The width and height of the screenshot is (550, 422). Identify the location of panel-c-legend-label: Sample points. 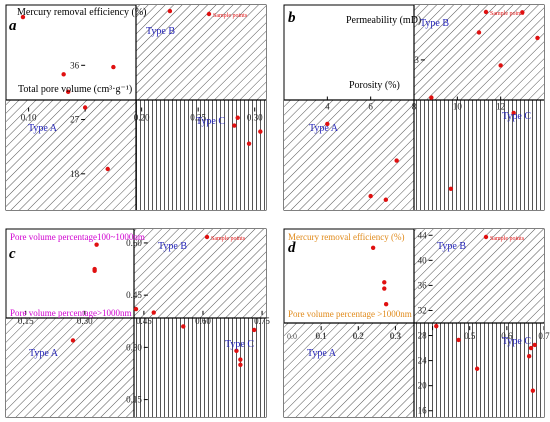
(228, 239).